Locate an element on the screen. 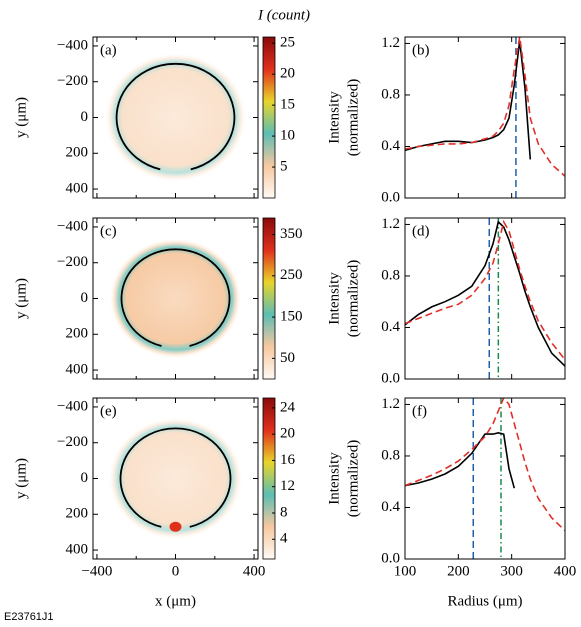 This screenshot has height=627, width=581. panel-label: (d) is located at coordinates (421, 231).